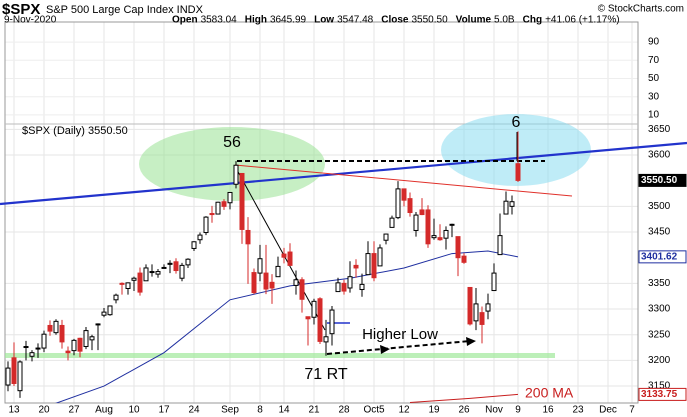 The width and height of the screenshot is (687, 417). Describe the element at coordinates (260, 410) in the screenshot. I see `x-tick-label: 8` at that location.